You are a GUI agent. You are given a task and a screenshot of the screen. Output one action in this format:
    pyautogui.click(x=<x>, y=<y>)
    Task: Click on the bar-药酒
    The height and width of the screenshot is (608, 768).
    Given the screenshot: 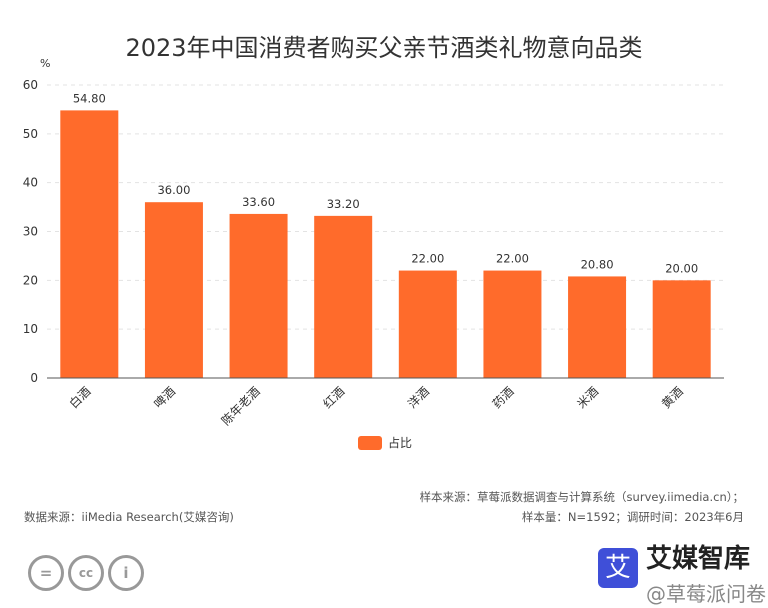 What is the action you would take?
    pyautogui.click(x=512, y=324)
    